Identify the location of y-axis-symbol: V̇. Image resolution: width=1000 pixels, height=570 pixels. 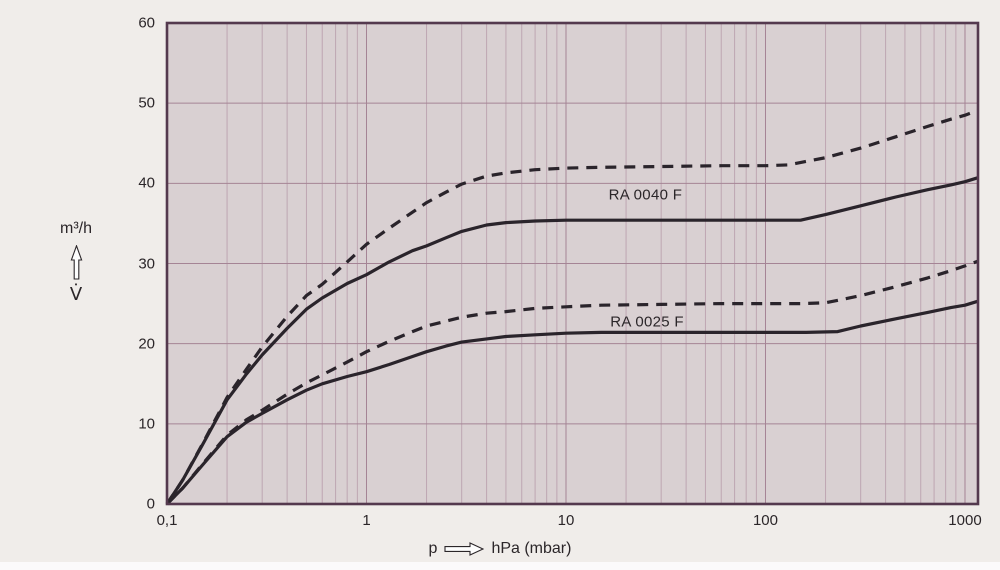
(76, 294).